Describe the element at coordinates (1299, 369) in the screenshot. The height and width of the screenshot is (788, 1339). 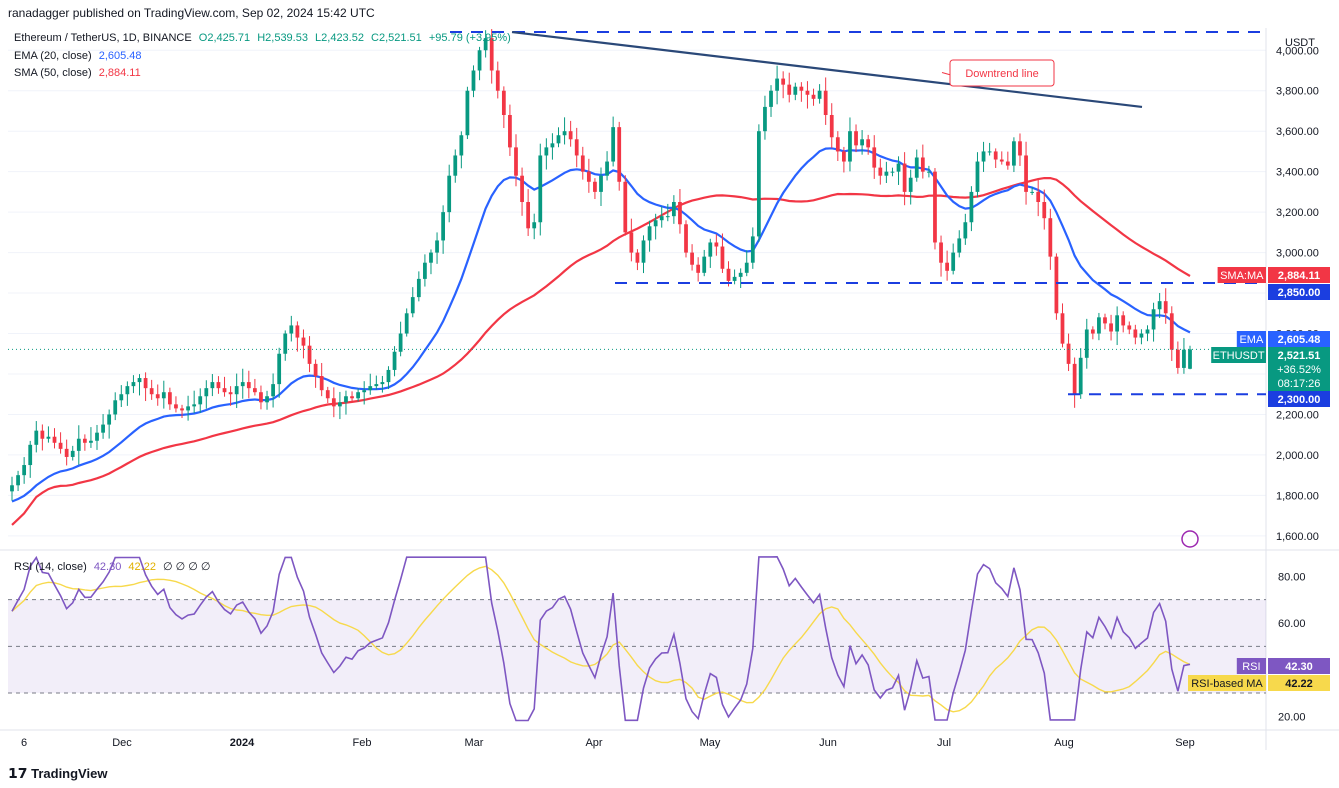
I see `sym-badge-bg` at that location.